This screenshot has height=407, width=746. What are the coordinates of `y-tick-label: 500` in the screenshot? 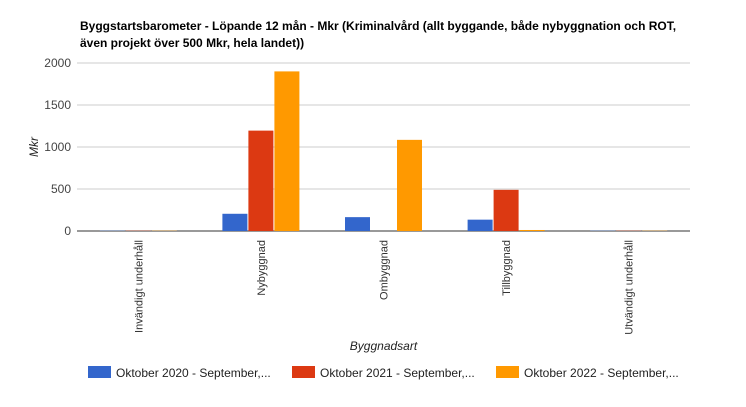 It's located at (61, 189).